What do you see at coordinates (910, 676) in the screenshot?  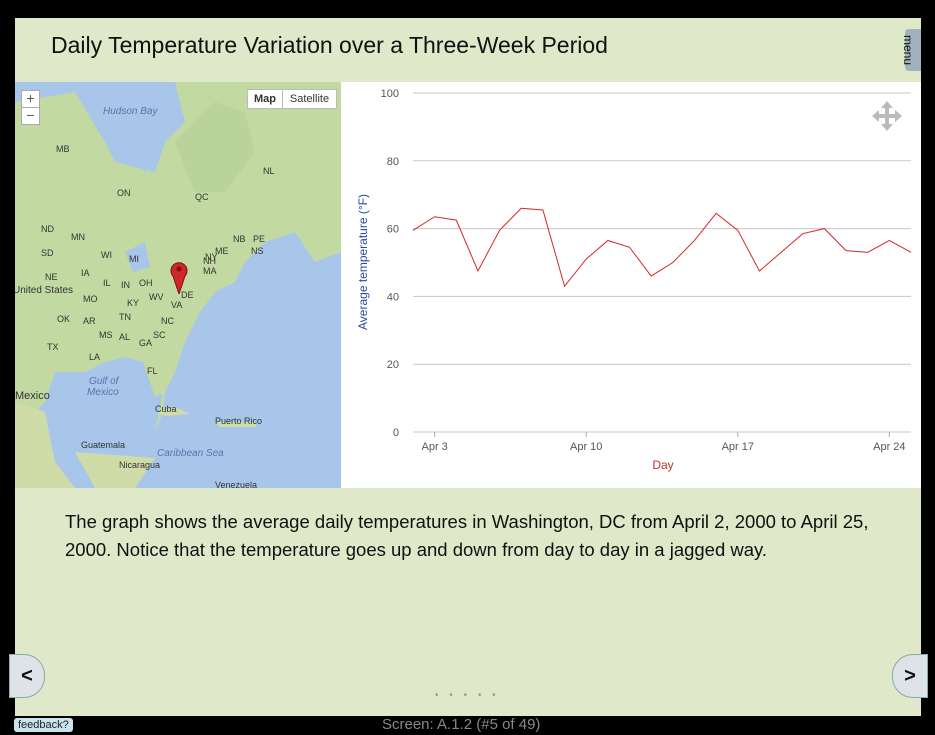 I see `next-button: >` at bounding box center [910, 676].